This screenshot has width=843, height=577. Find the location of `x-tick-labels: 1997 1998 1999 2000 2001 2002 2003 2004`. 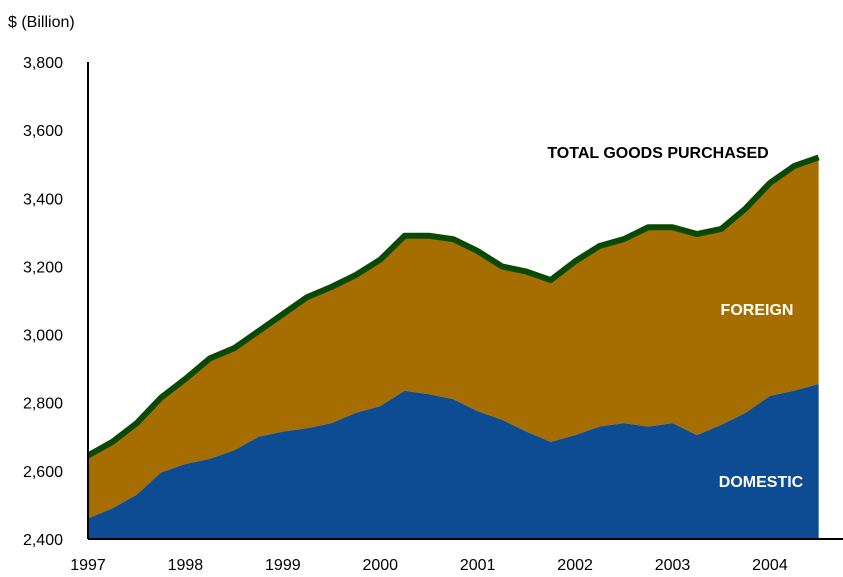

x-tick-labels: 1997 1998 1999 2000 2001 2002 2003 2004 is located at coordinates (429, 565).